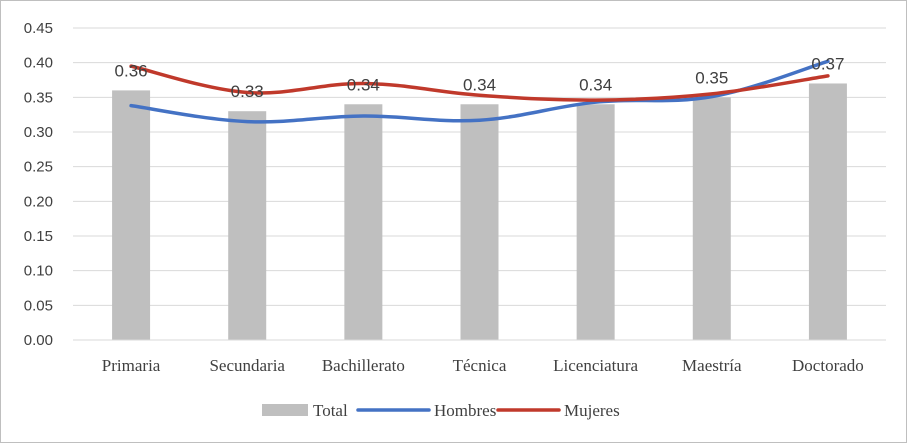 This screenshot has height=443, width=907. I want to click on legend: Total Hombres Mujeres, so click(441, 410).